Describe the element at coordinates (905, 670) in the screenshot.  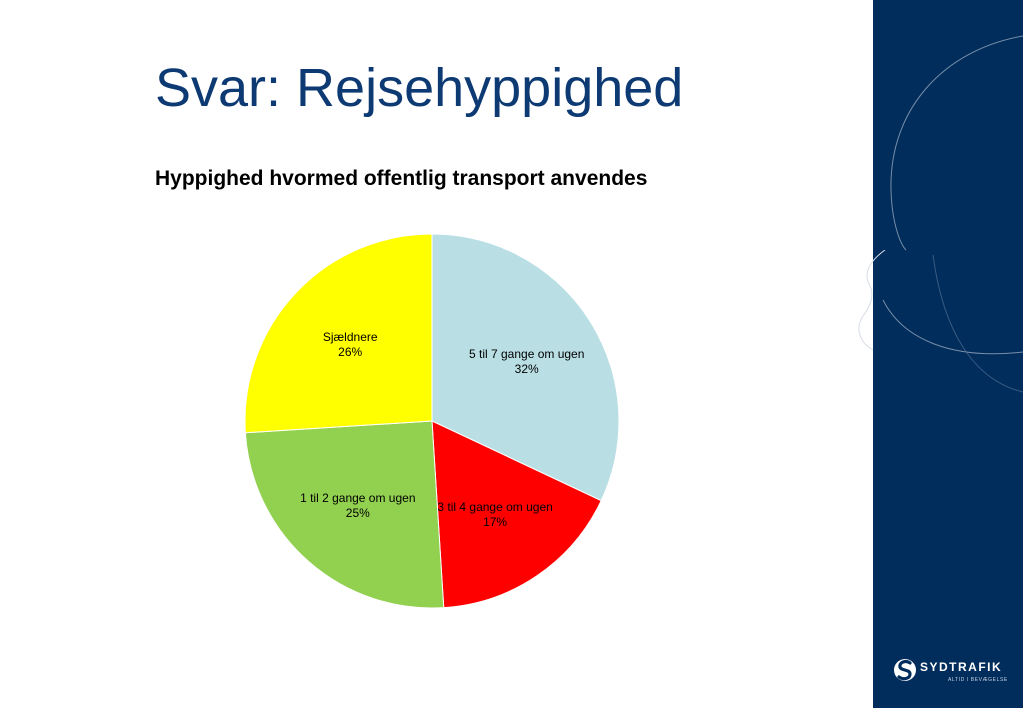
I see `sydtrafik-logo-mark` at that location.